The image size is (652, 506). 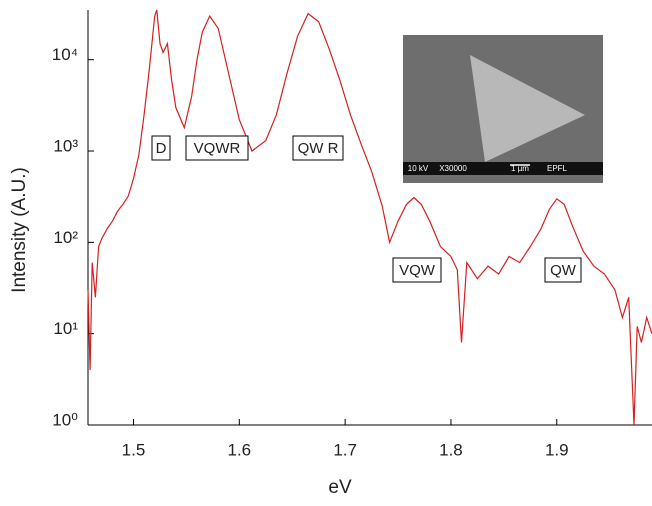 I want to click on y-tick-label: 10⁴, so click(x=65, y=54).